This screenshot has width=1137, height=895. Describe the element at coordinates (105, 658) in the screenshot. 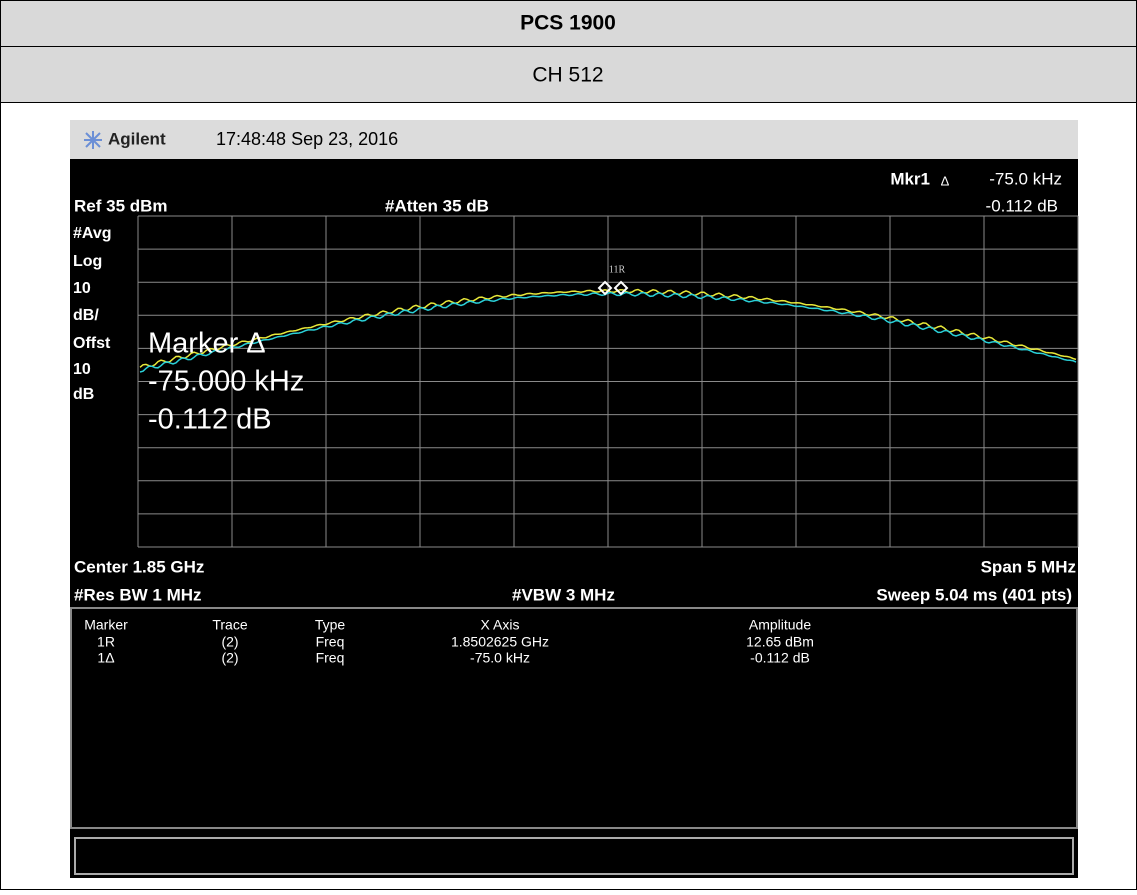

I see `table-cell: 1Δ` at that location.